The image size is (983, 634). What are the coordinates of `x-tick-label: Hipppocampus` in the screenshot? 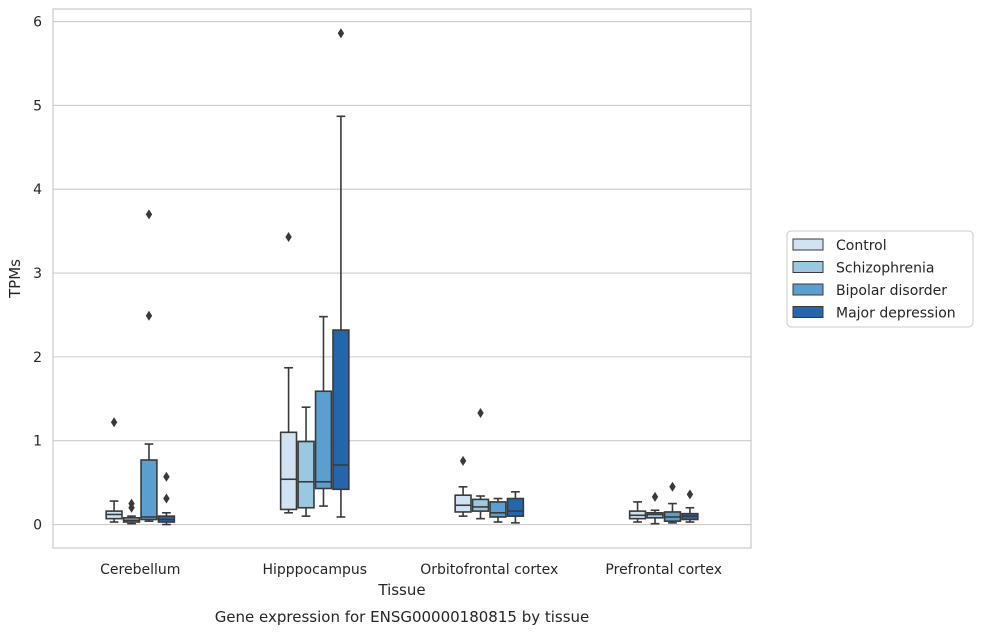 It's located at (314, 570).